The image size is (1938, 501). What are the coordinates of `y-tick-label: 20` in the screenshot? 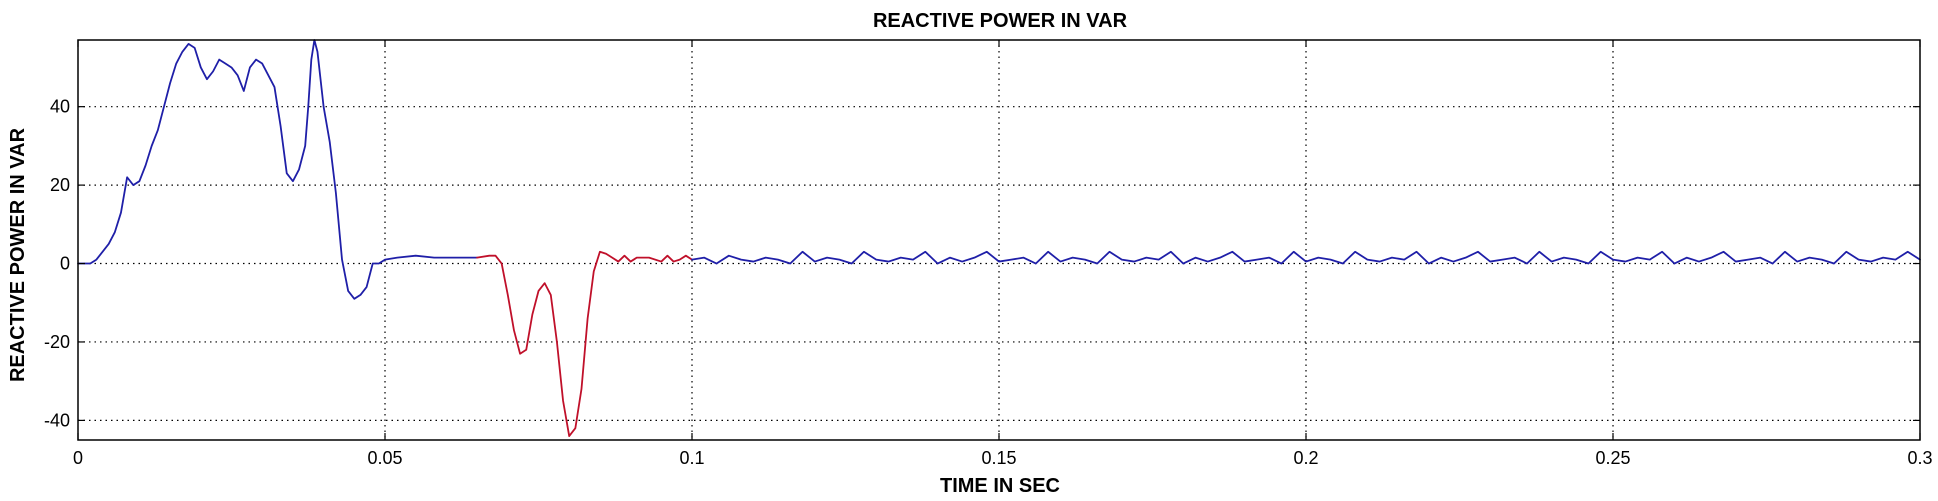 It's located at (60, 185).